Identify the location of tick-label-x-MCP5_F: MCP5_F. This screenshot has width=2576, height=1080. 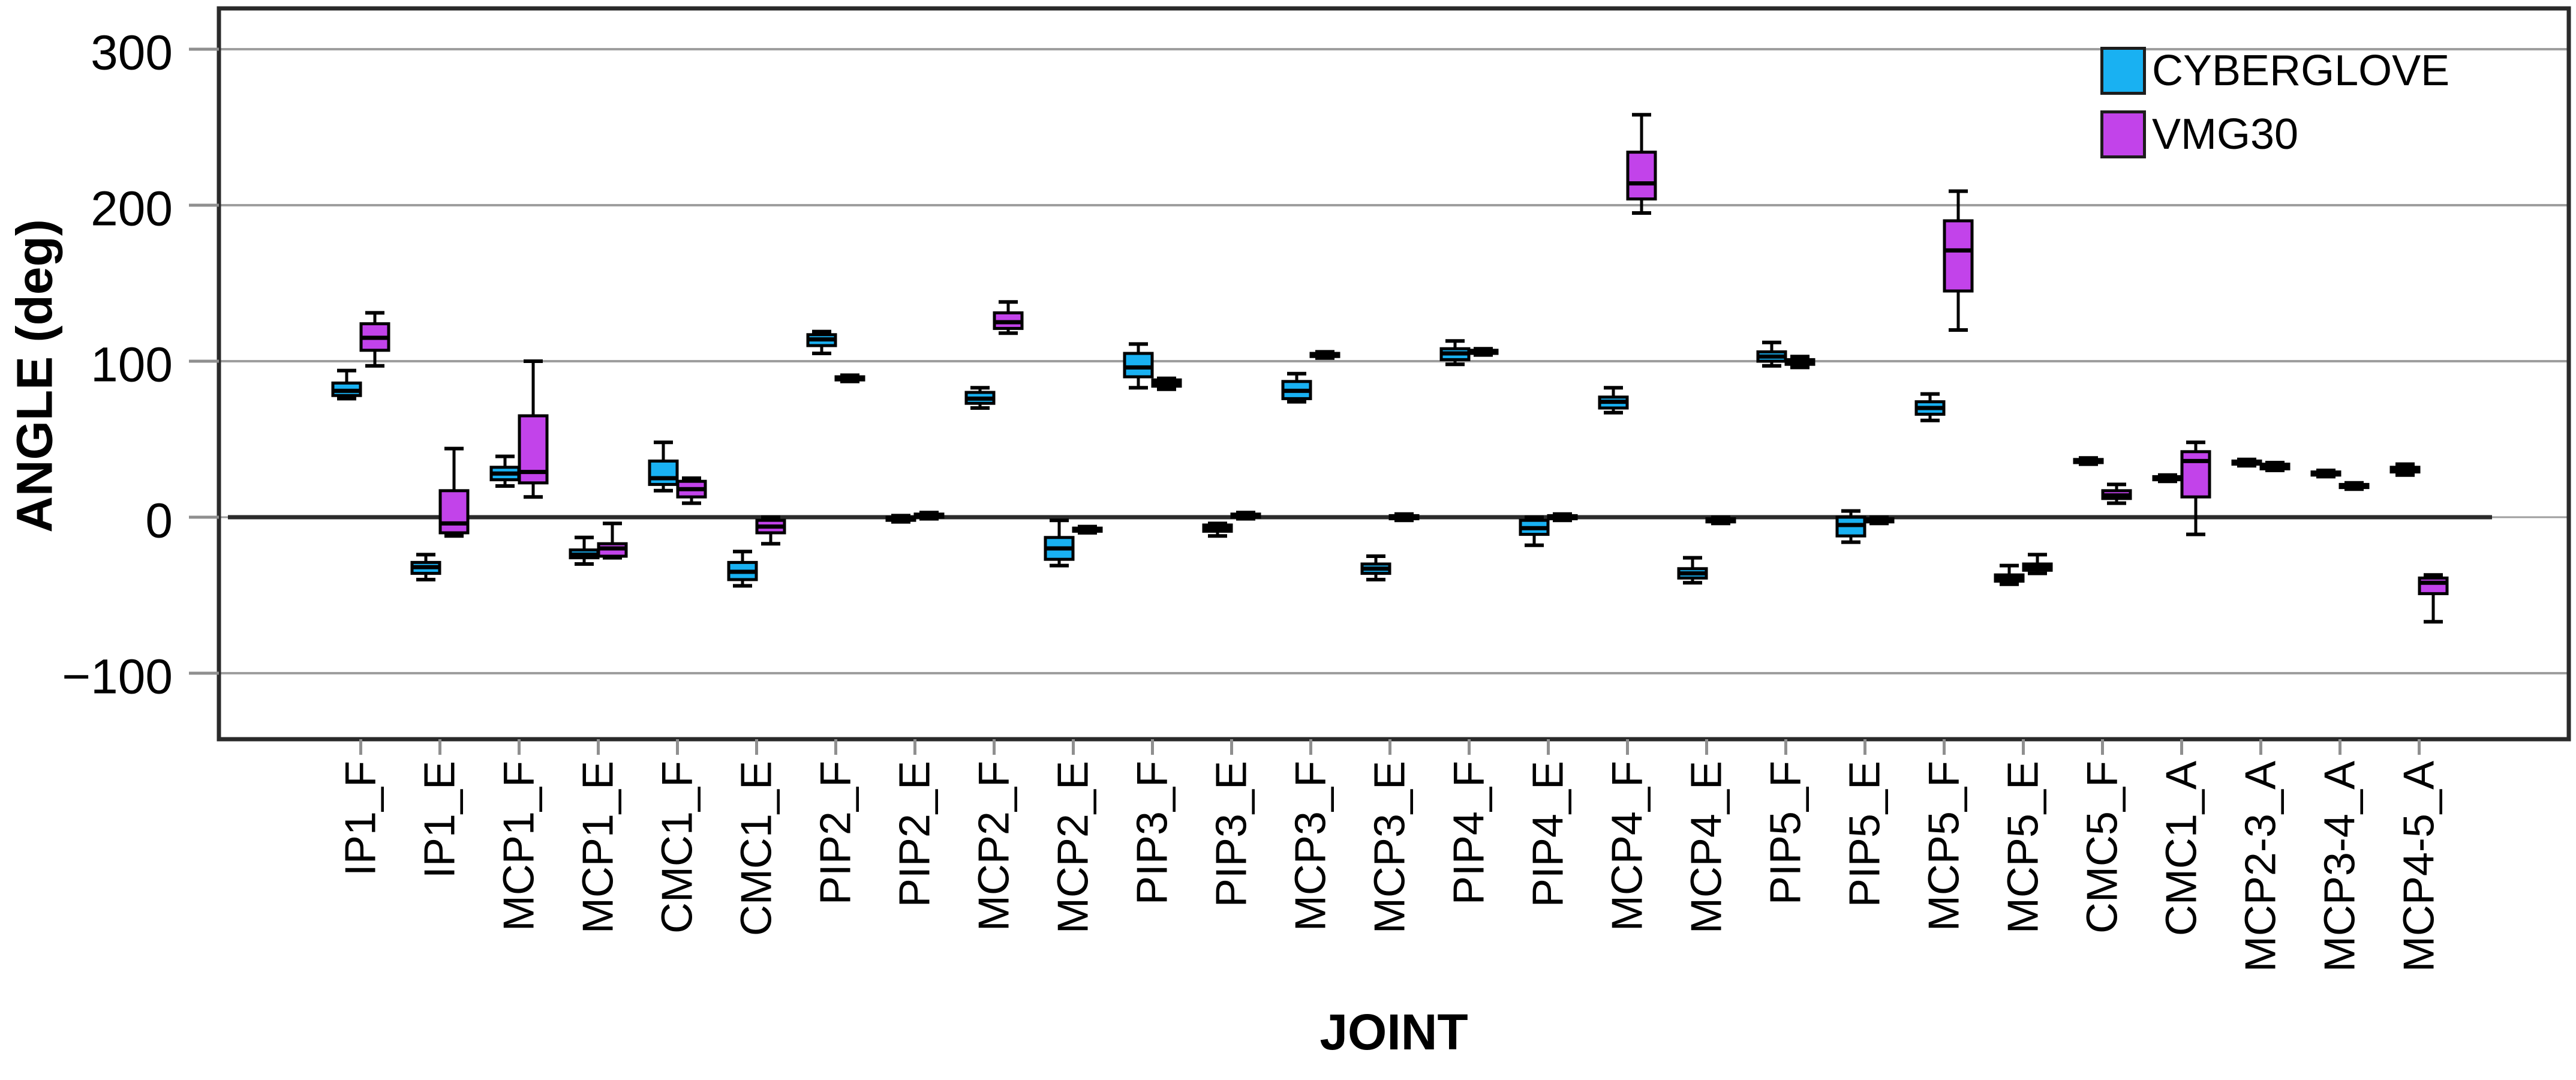
(1944, 846).